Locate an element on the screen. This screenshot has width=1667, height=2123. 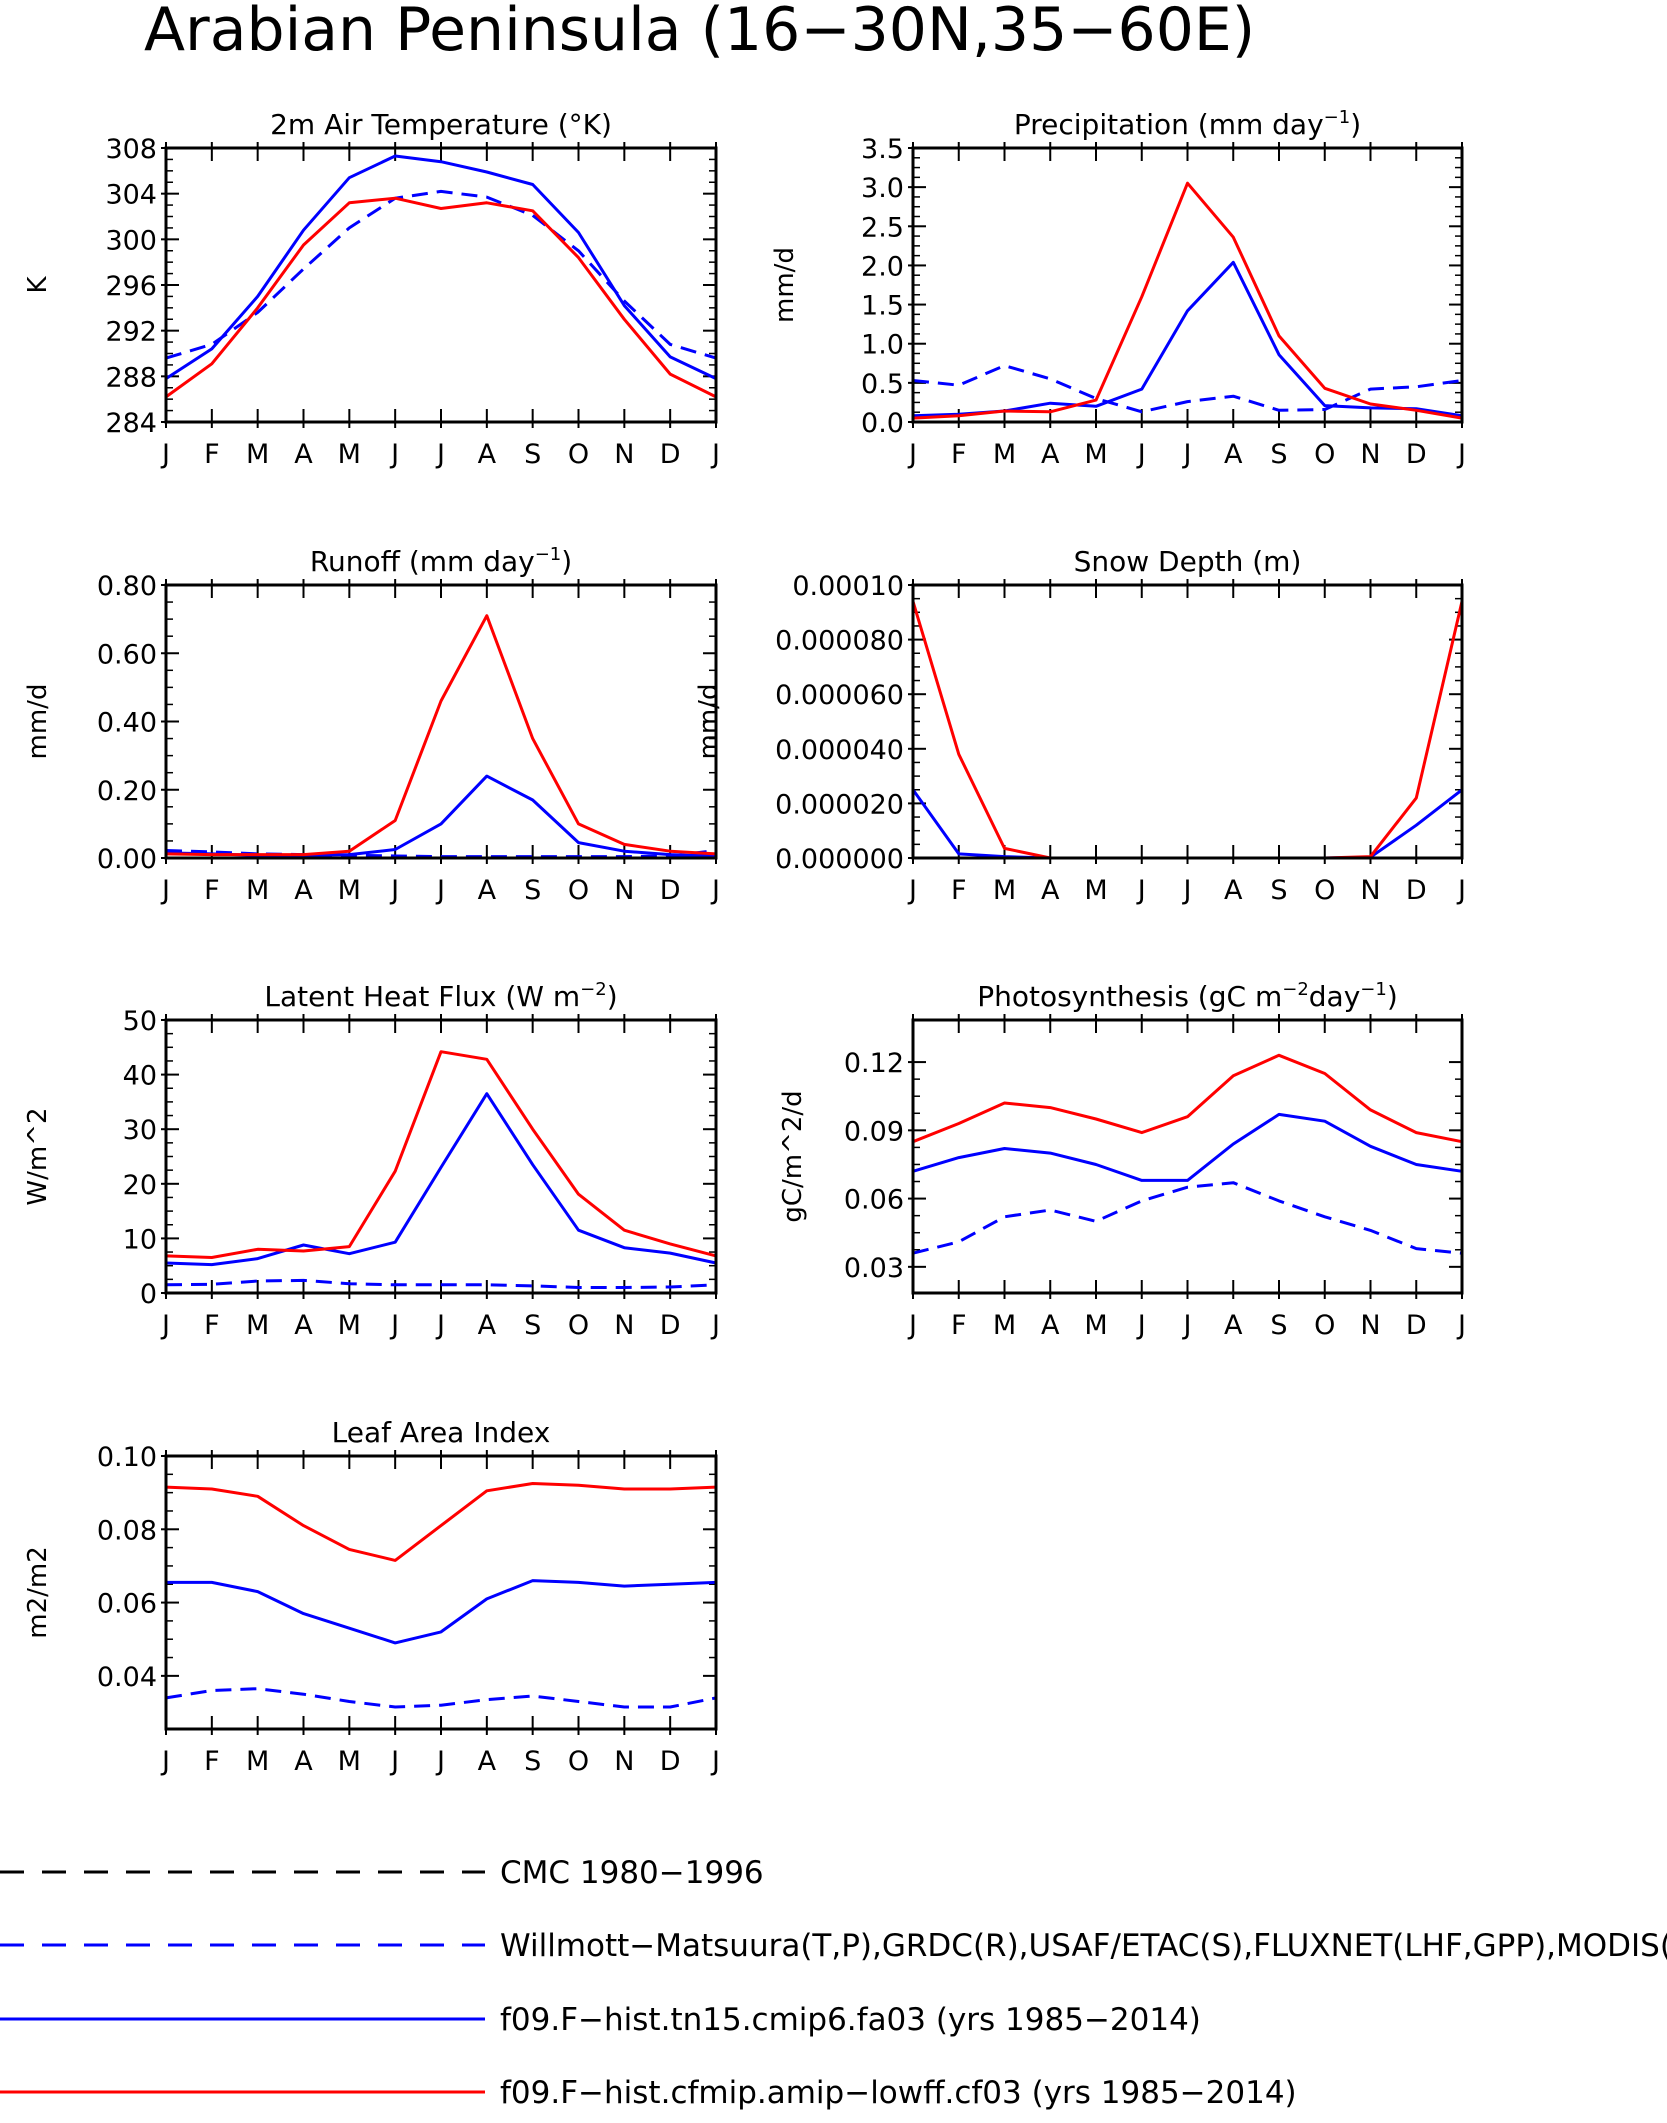
panel-title-text: 2m Air Temperature (°K) is located at coordinates (441, 124).